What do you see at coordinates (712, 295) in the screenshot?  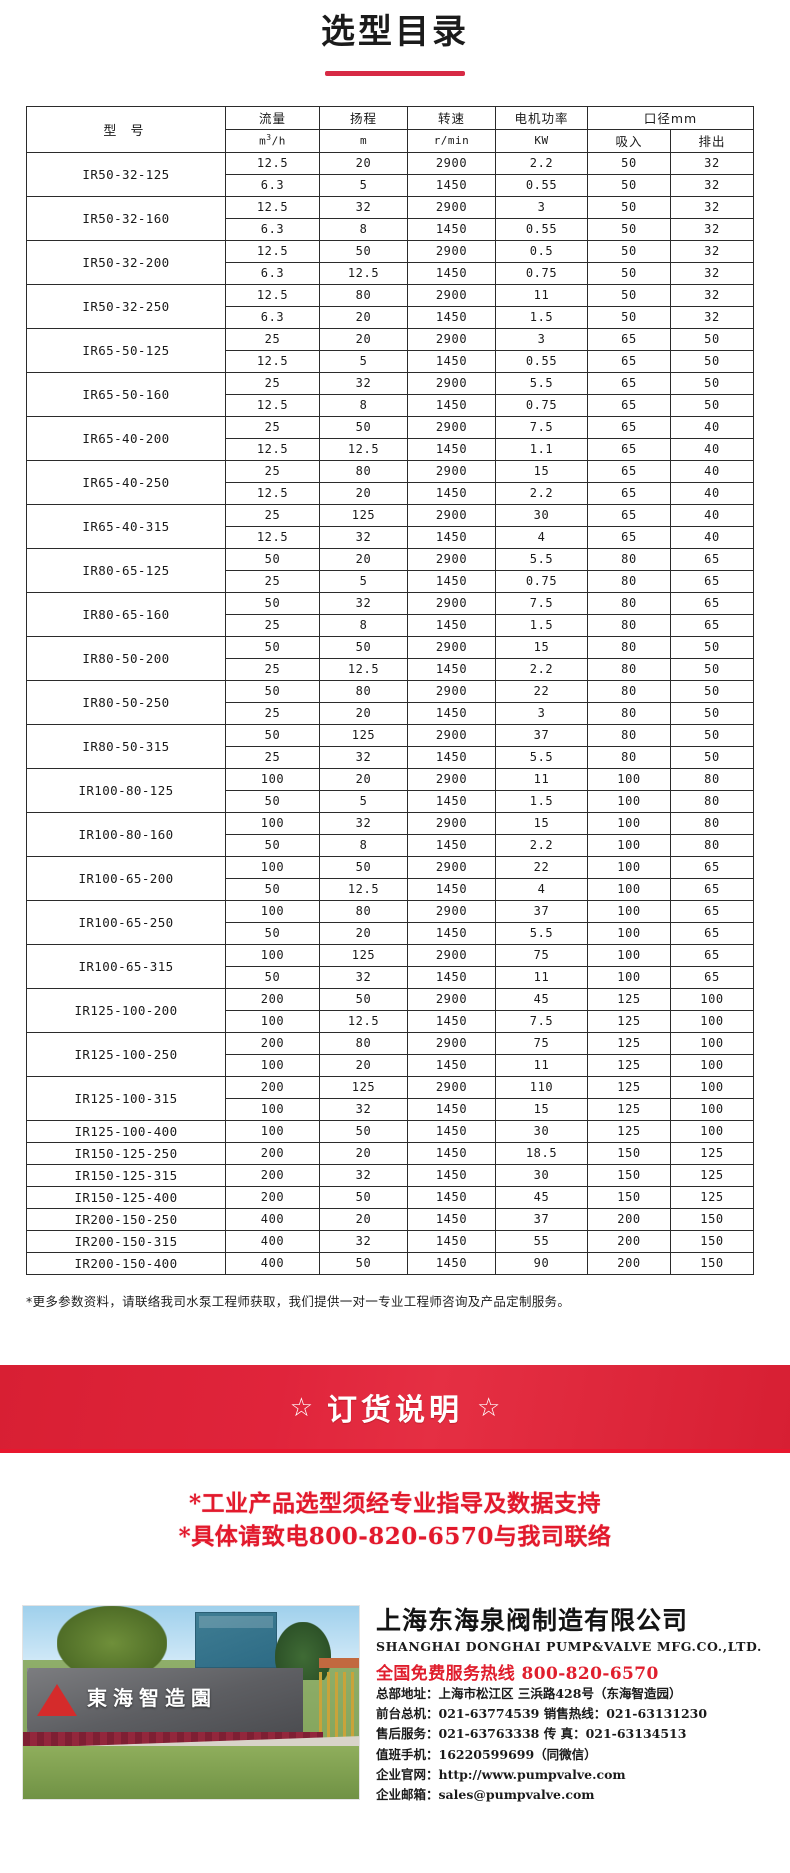 I see `cell-outlet: 32` at bounding box center [712, 295].